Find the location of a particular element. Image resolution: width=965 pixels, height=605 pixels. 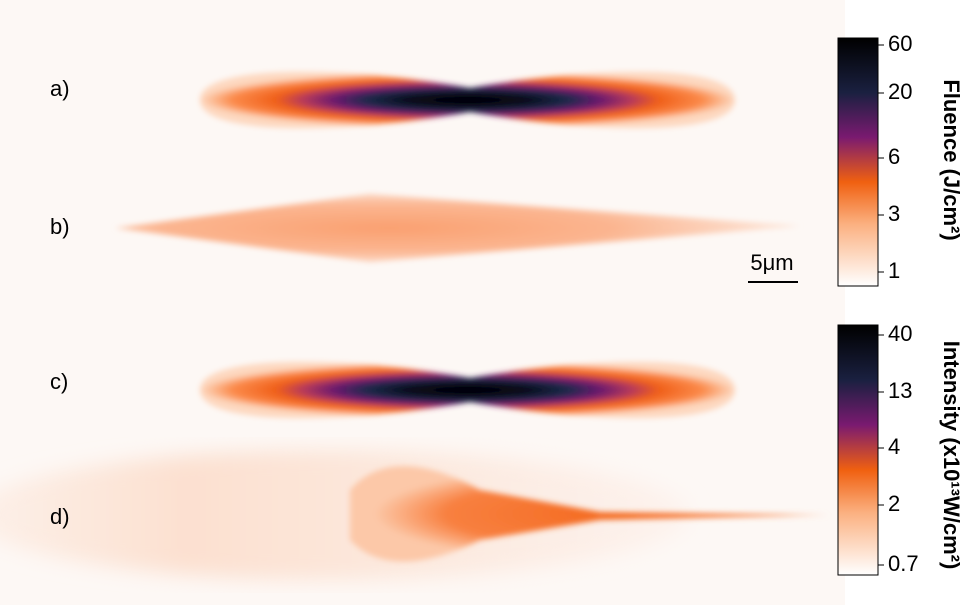

colorbar-tick-label: 6 is located at coordinates (894, 156).